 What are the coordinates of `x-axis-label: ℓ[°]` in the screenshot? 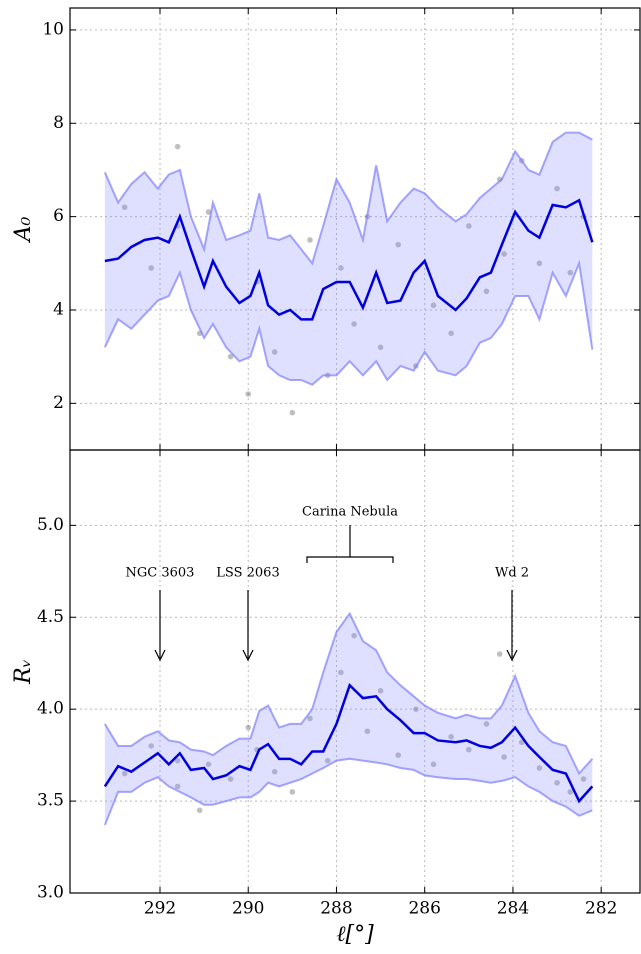 It's located at (355, 934).